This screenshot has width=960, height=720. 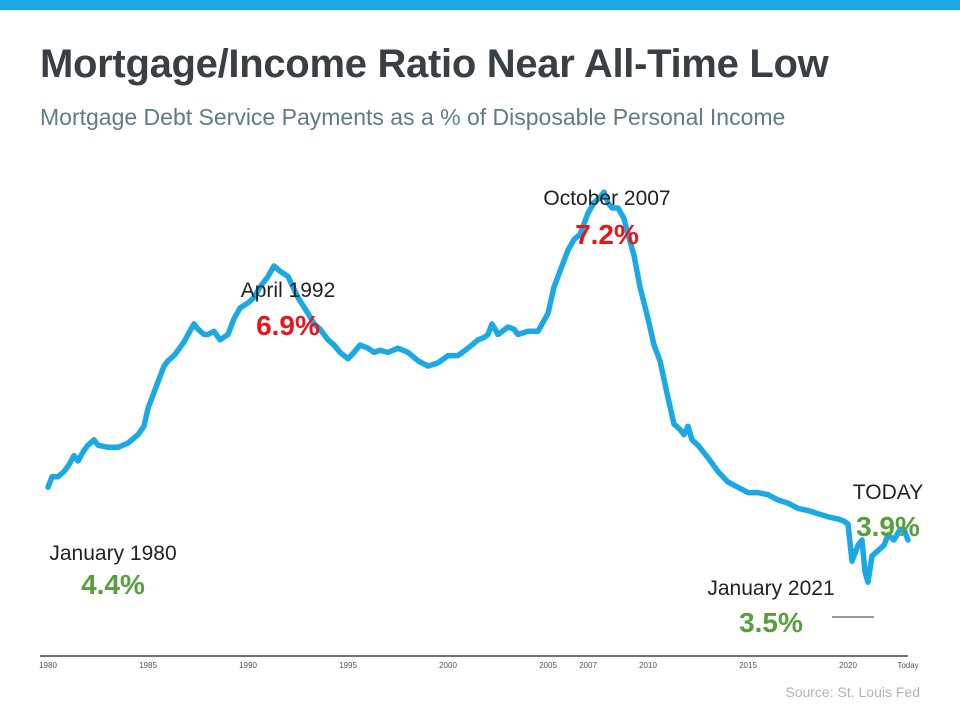 I want to click on x-tick-label: Today, so click(x=907, y=665).